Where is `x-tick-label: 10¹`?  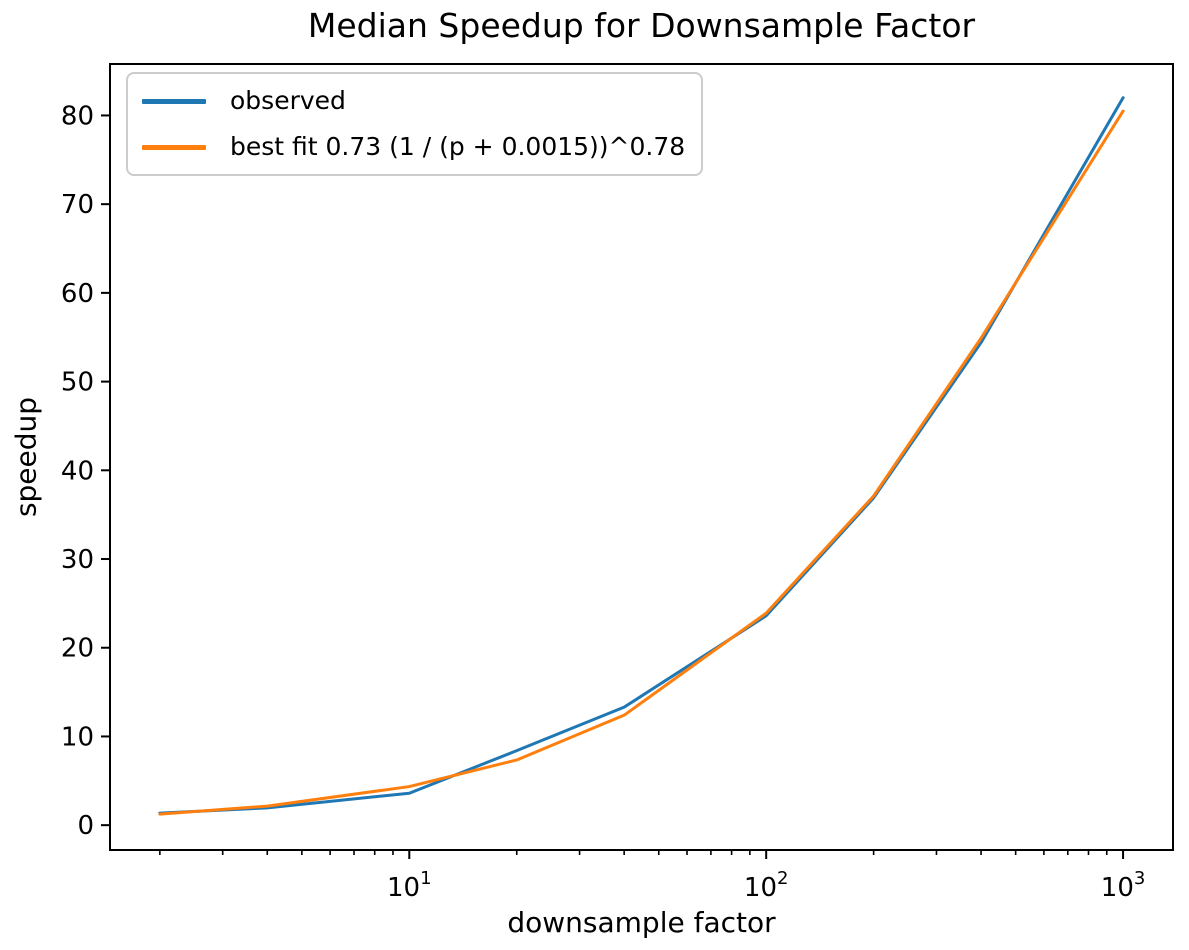
x-tick-label: 10¹ is located at coordinates (409, 885).